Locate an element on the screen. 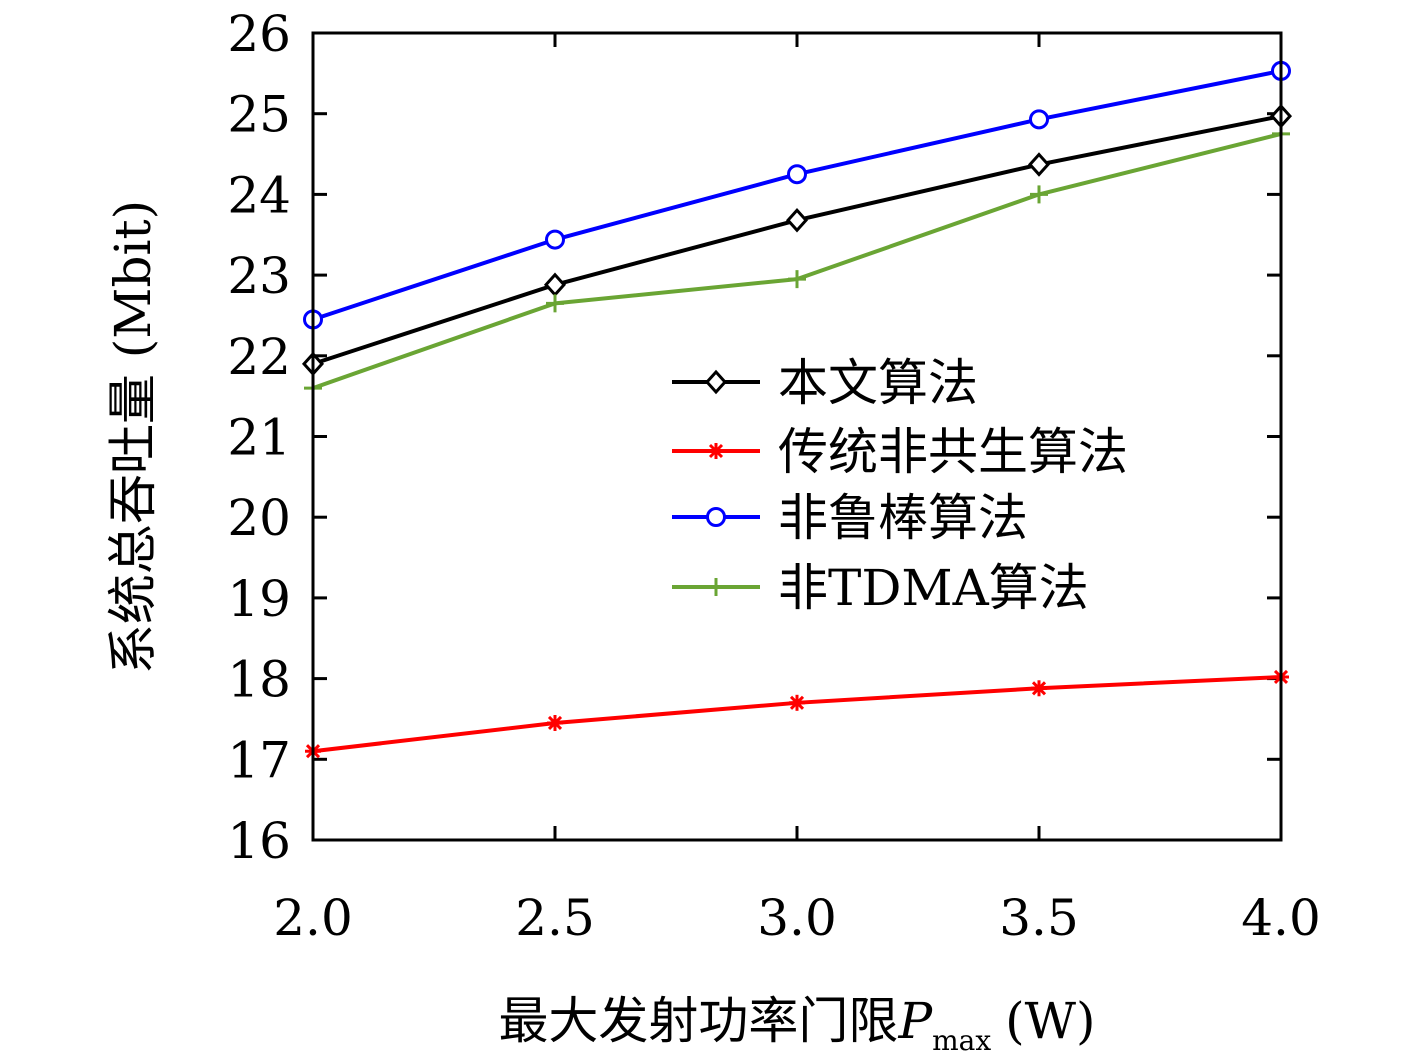 This screenshot has height=1063, width=1417. legend-marker-asterisk is located at coordinates (716, 451).